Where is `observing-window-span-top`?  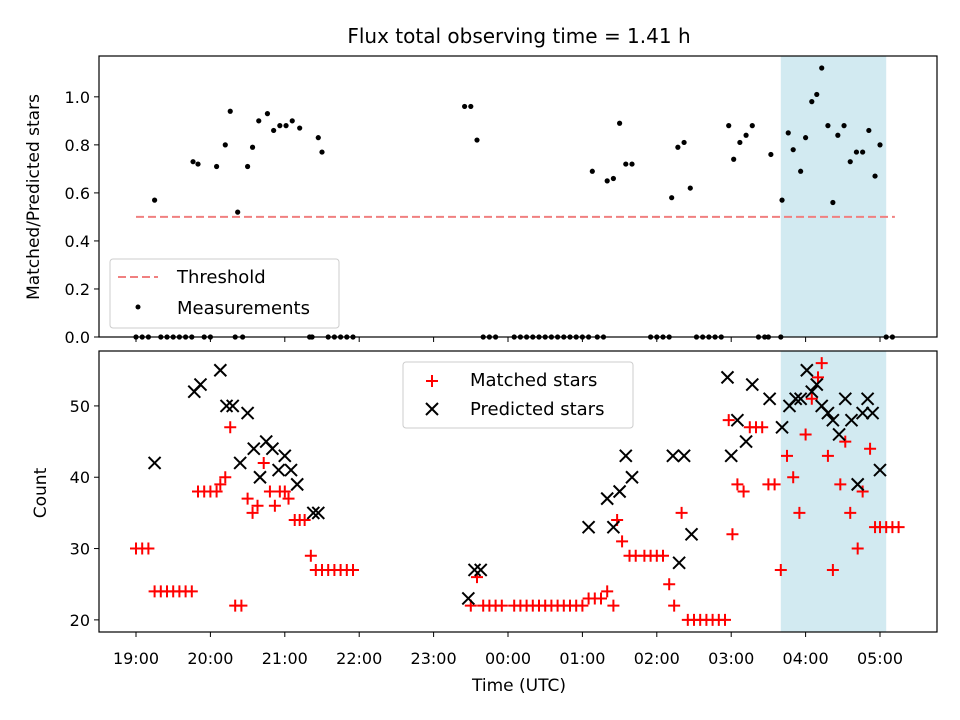 observing-window-span-top is located at coordinates (833, 196).